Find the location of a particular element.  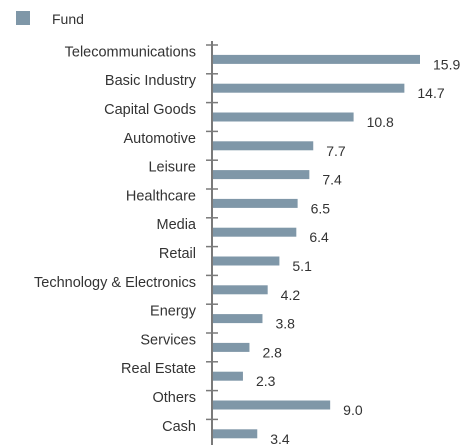

category-label: Telecommunications is located at coordinates (130, 52).